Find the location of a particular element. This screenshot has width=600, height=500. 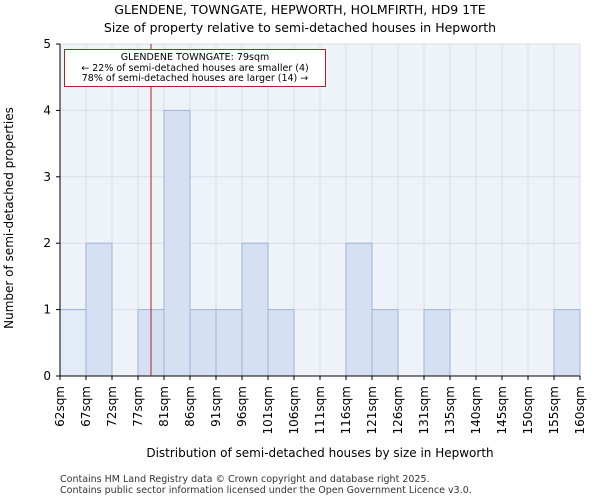

y-tick-label-0: 0 is located at coordinates (47, 376).